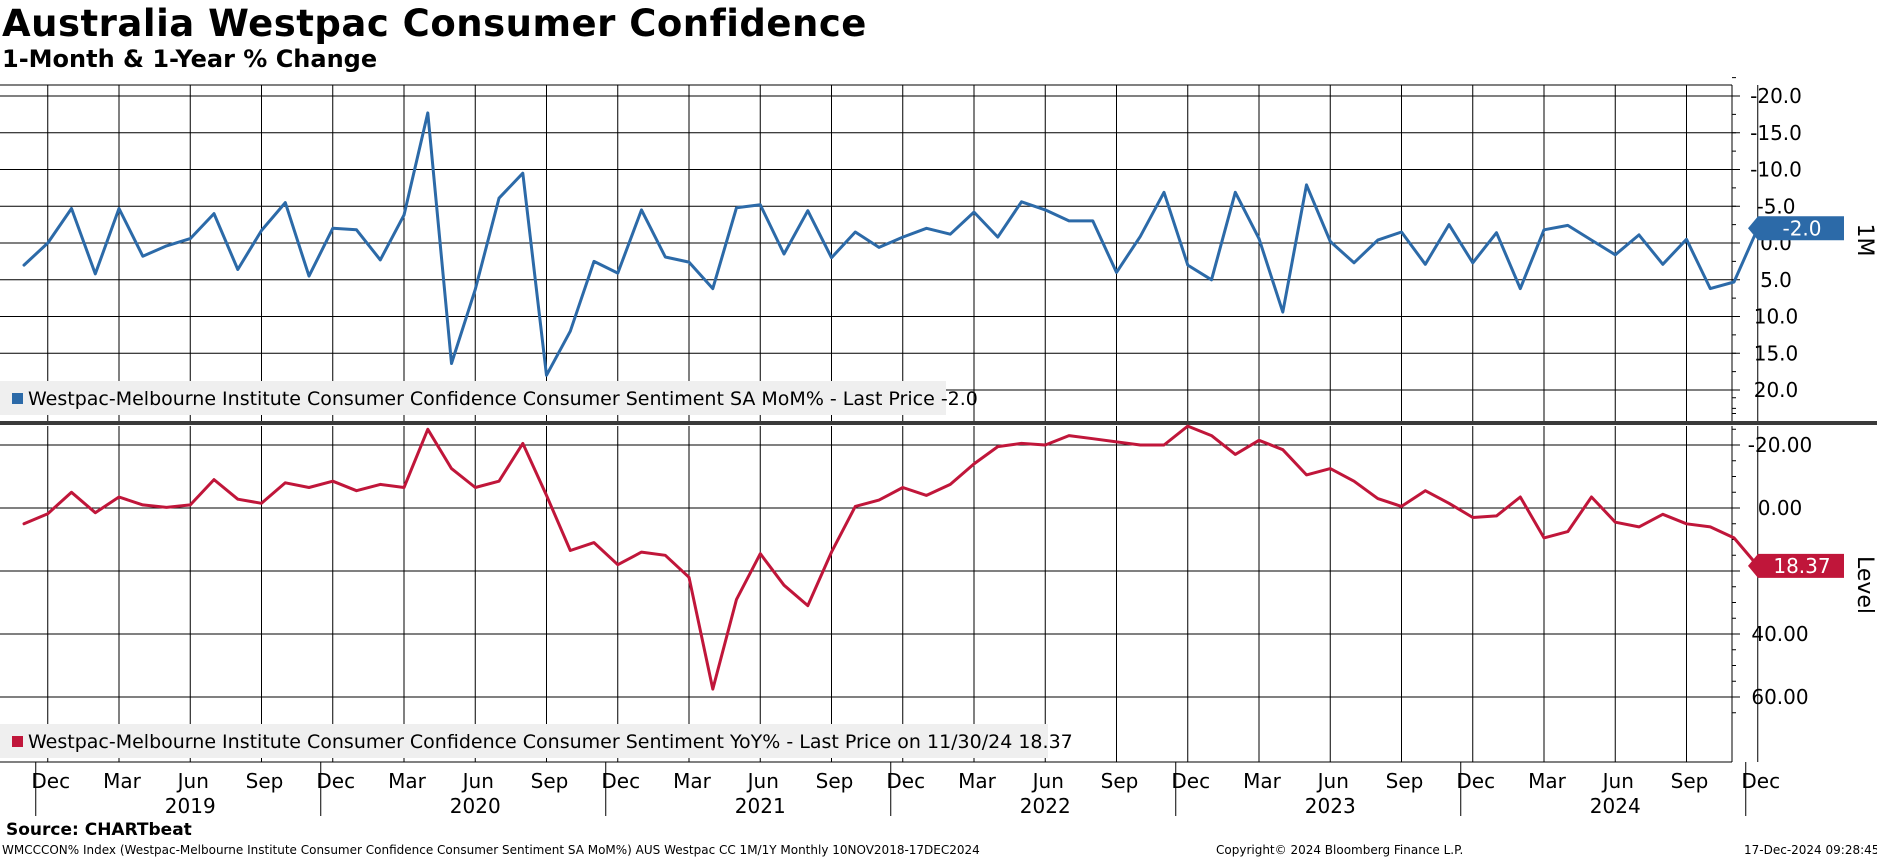 This screenshot has width=1877, height=859. I want to click on mom-last-value-badge-label: -2.0, so click(1801, 228).